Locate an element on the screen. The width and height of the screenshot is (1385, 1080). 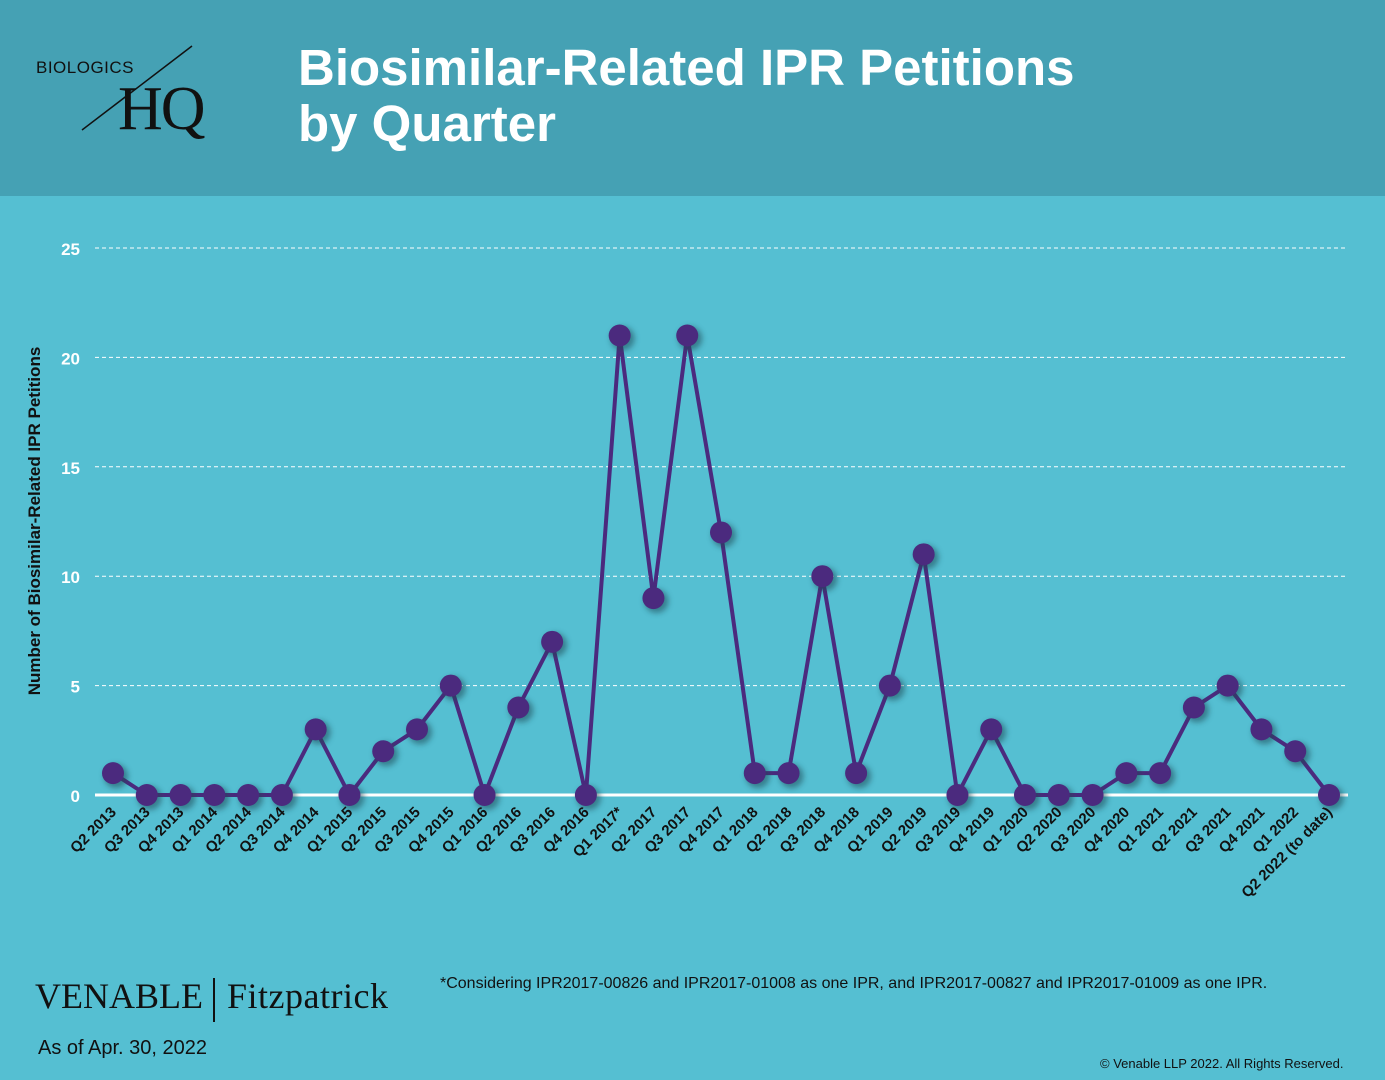
y-tick-label: 25 is located at coordinates (70, 249).